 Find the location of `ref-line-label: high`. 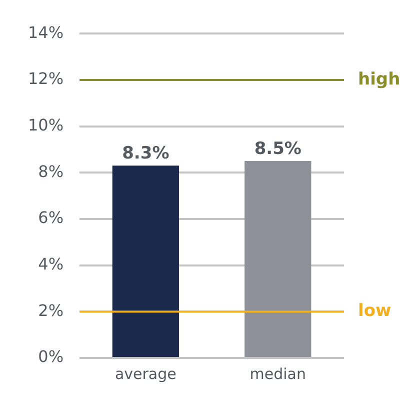

ref-line-label: high is located at coordinates (379, 79).